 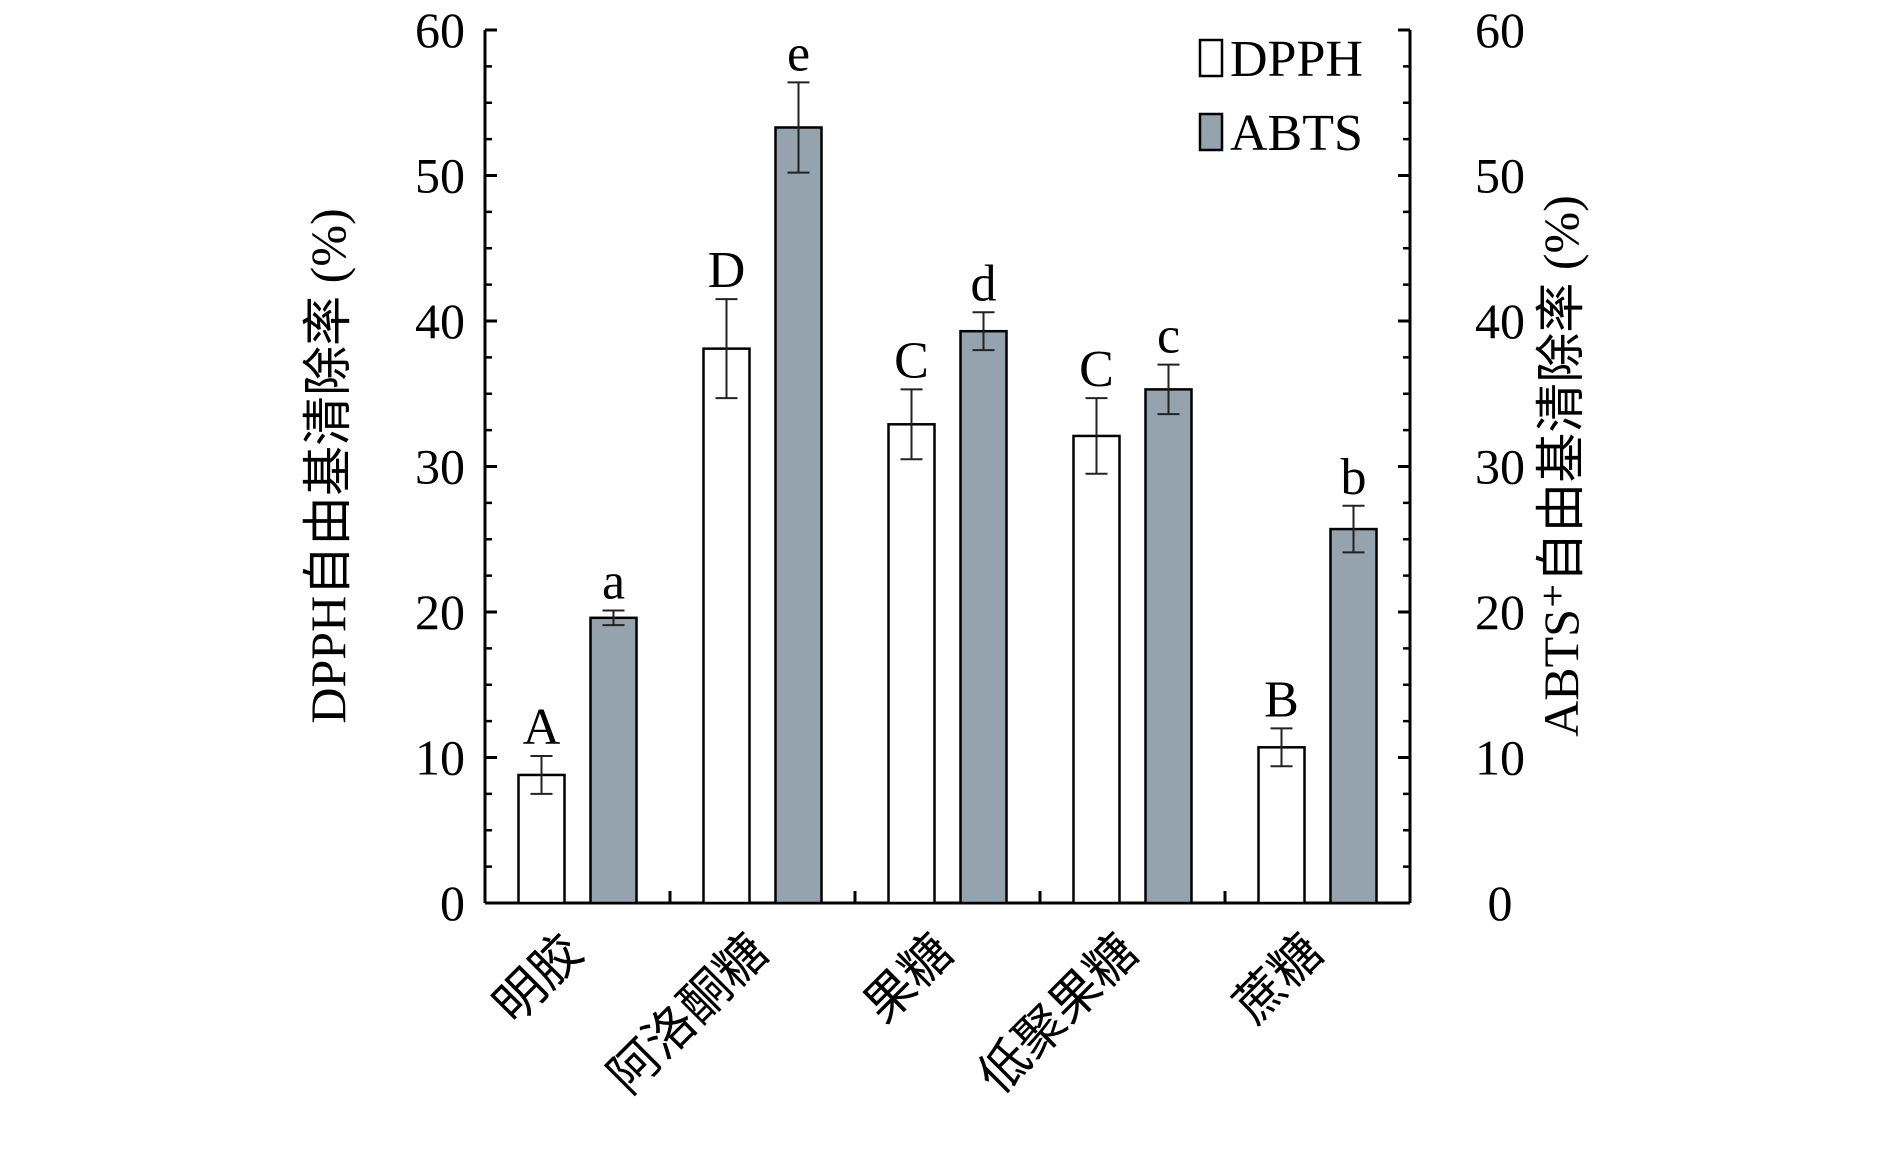 What do you see at coordinates (538, 978) in the screenshot?
I see `category-label: 明胶` at bounding box center [538, 978].